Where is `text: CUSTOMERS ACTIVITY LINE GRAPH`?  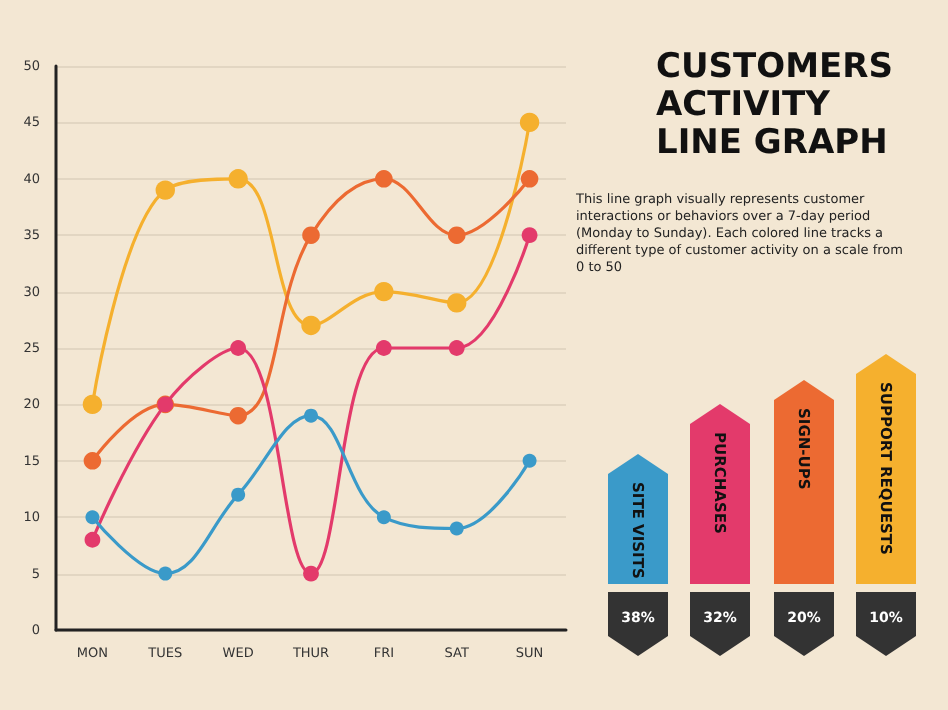 text: CUSTOMERS ACTIVITY LINE GRAPH is located at coordinates (780, 105).